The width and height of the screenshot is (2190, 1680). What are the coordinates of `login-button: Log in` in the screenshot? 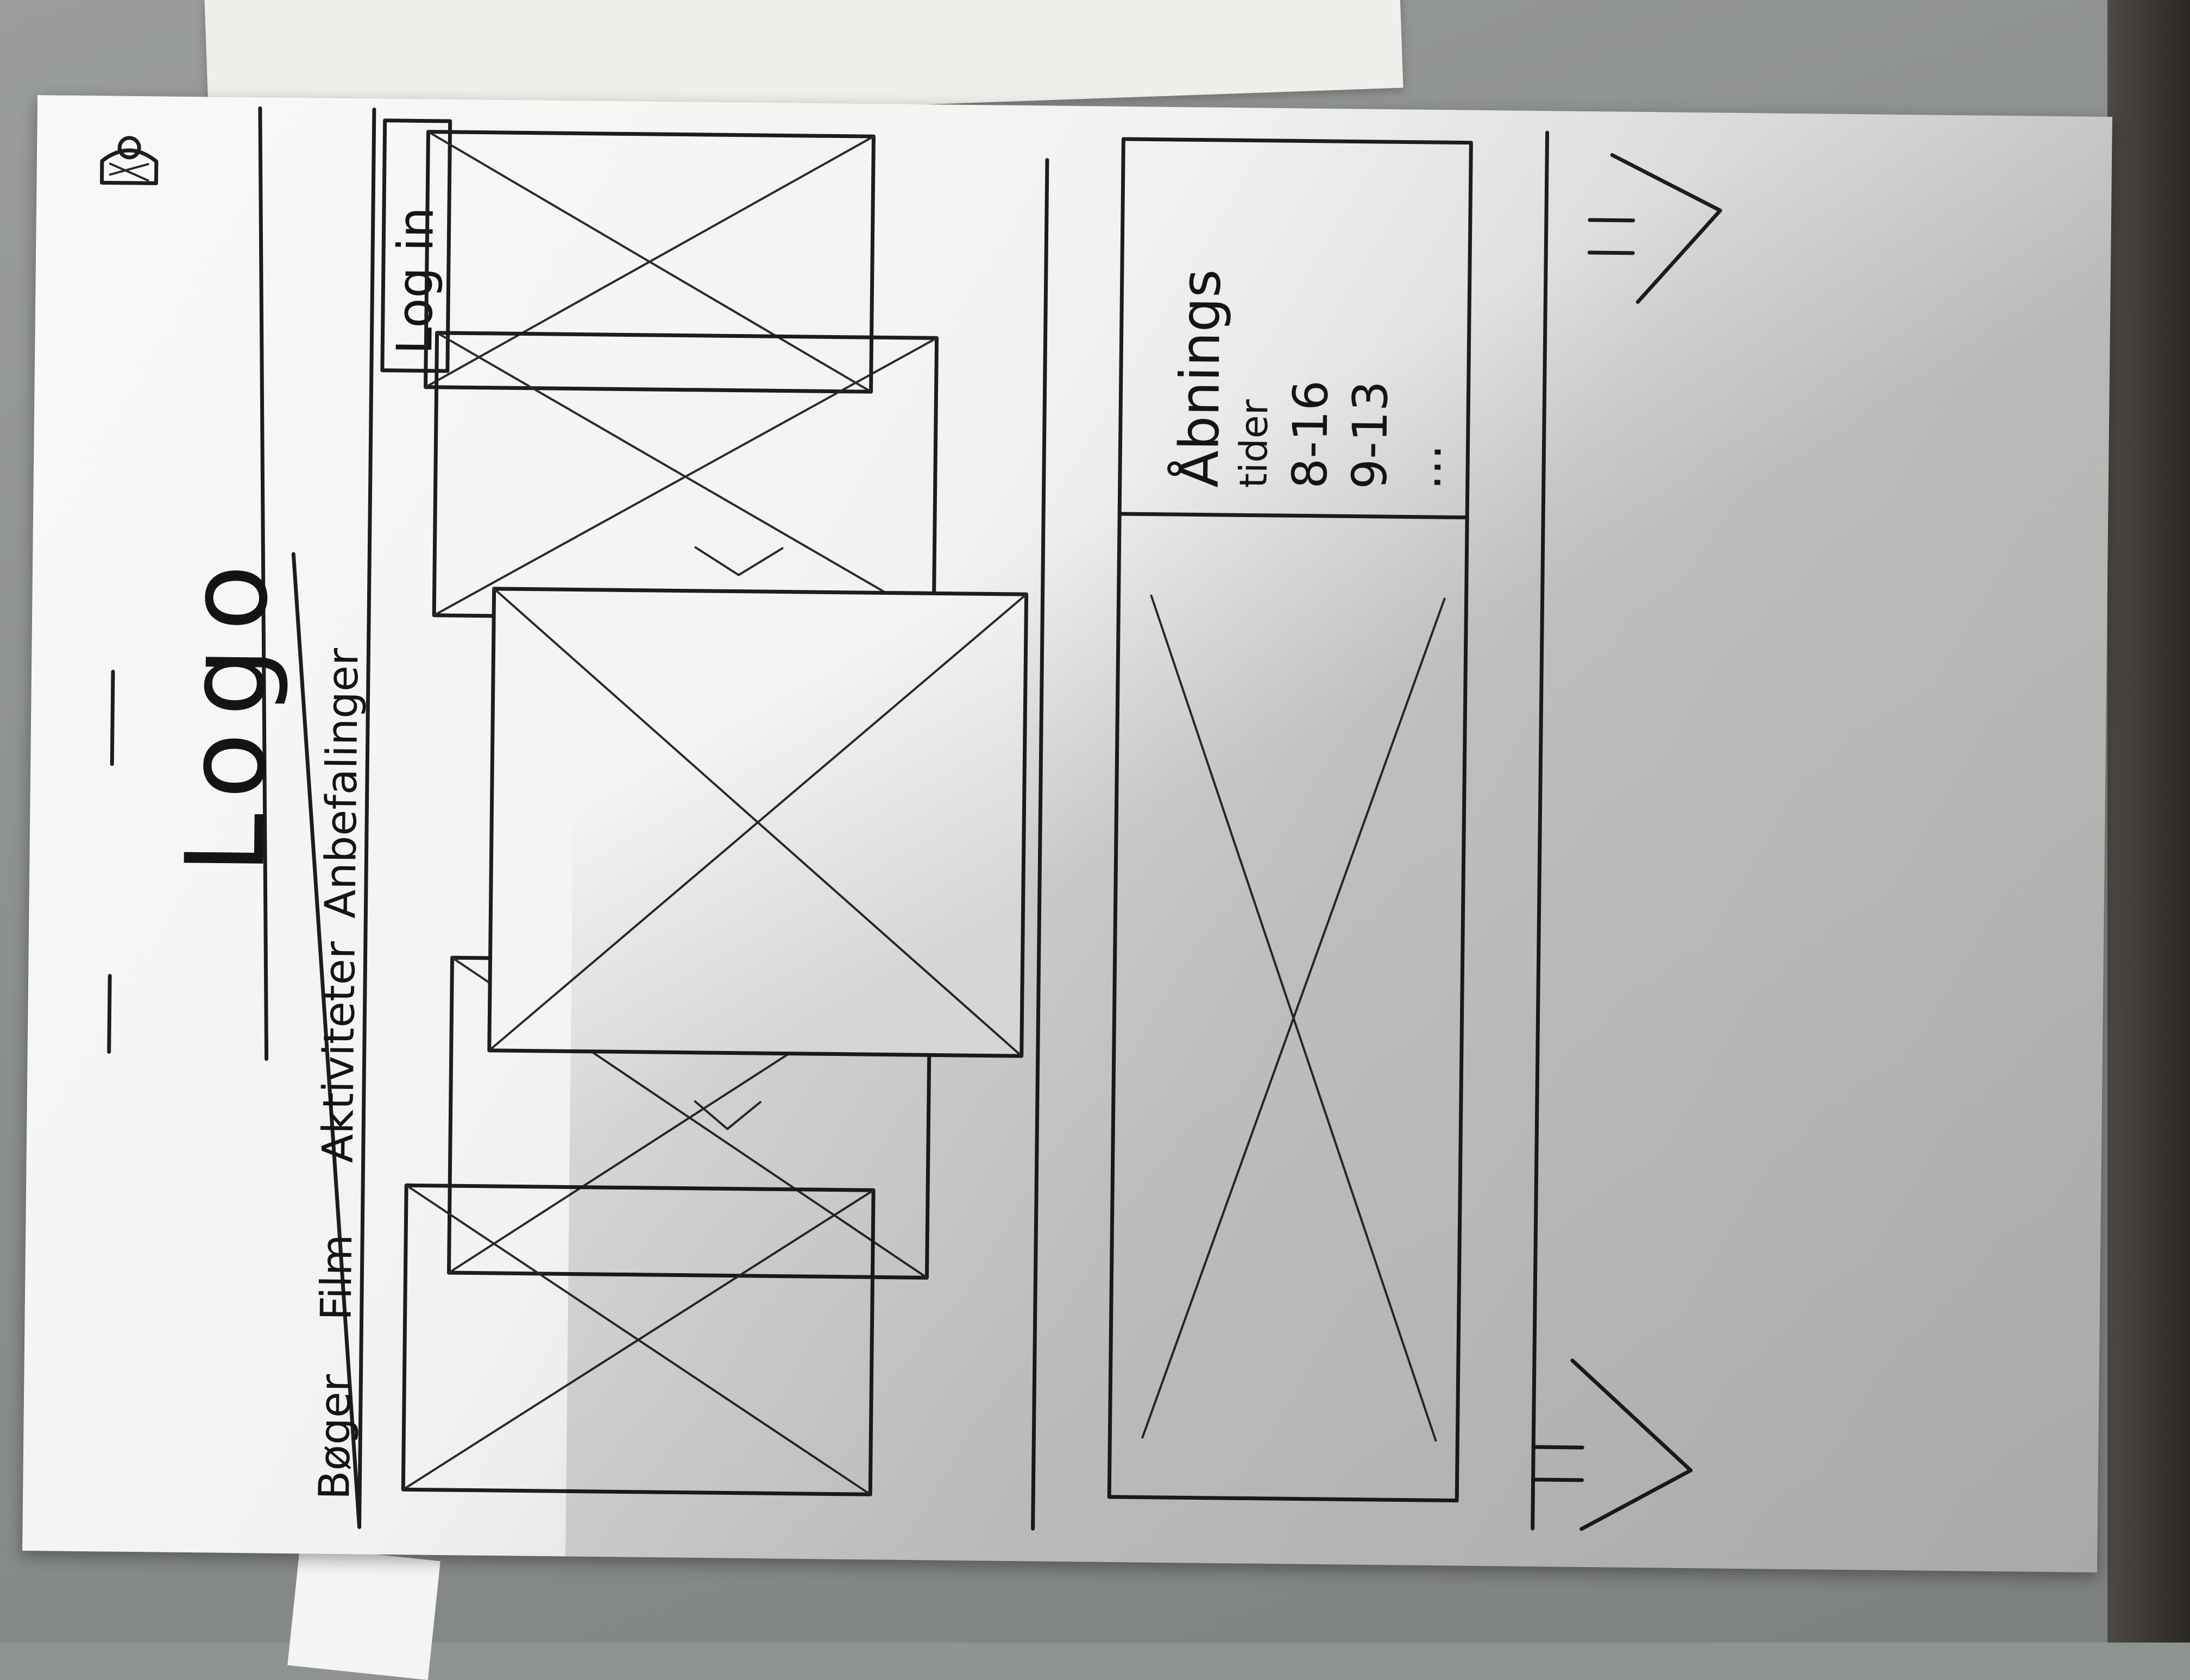 It's located at (416, 245).